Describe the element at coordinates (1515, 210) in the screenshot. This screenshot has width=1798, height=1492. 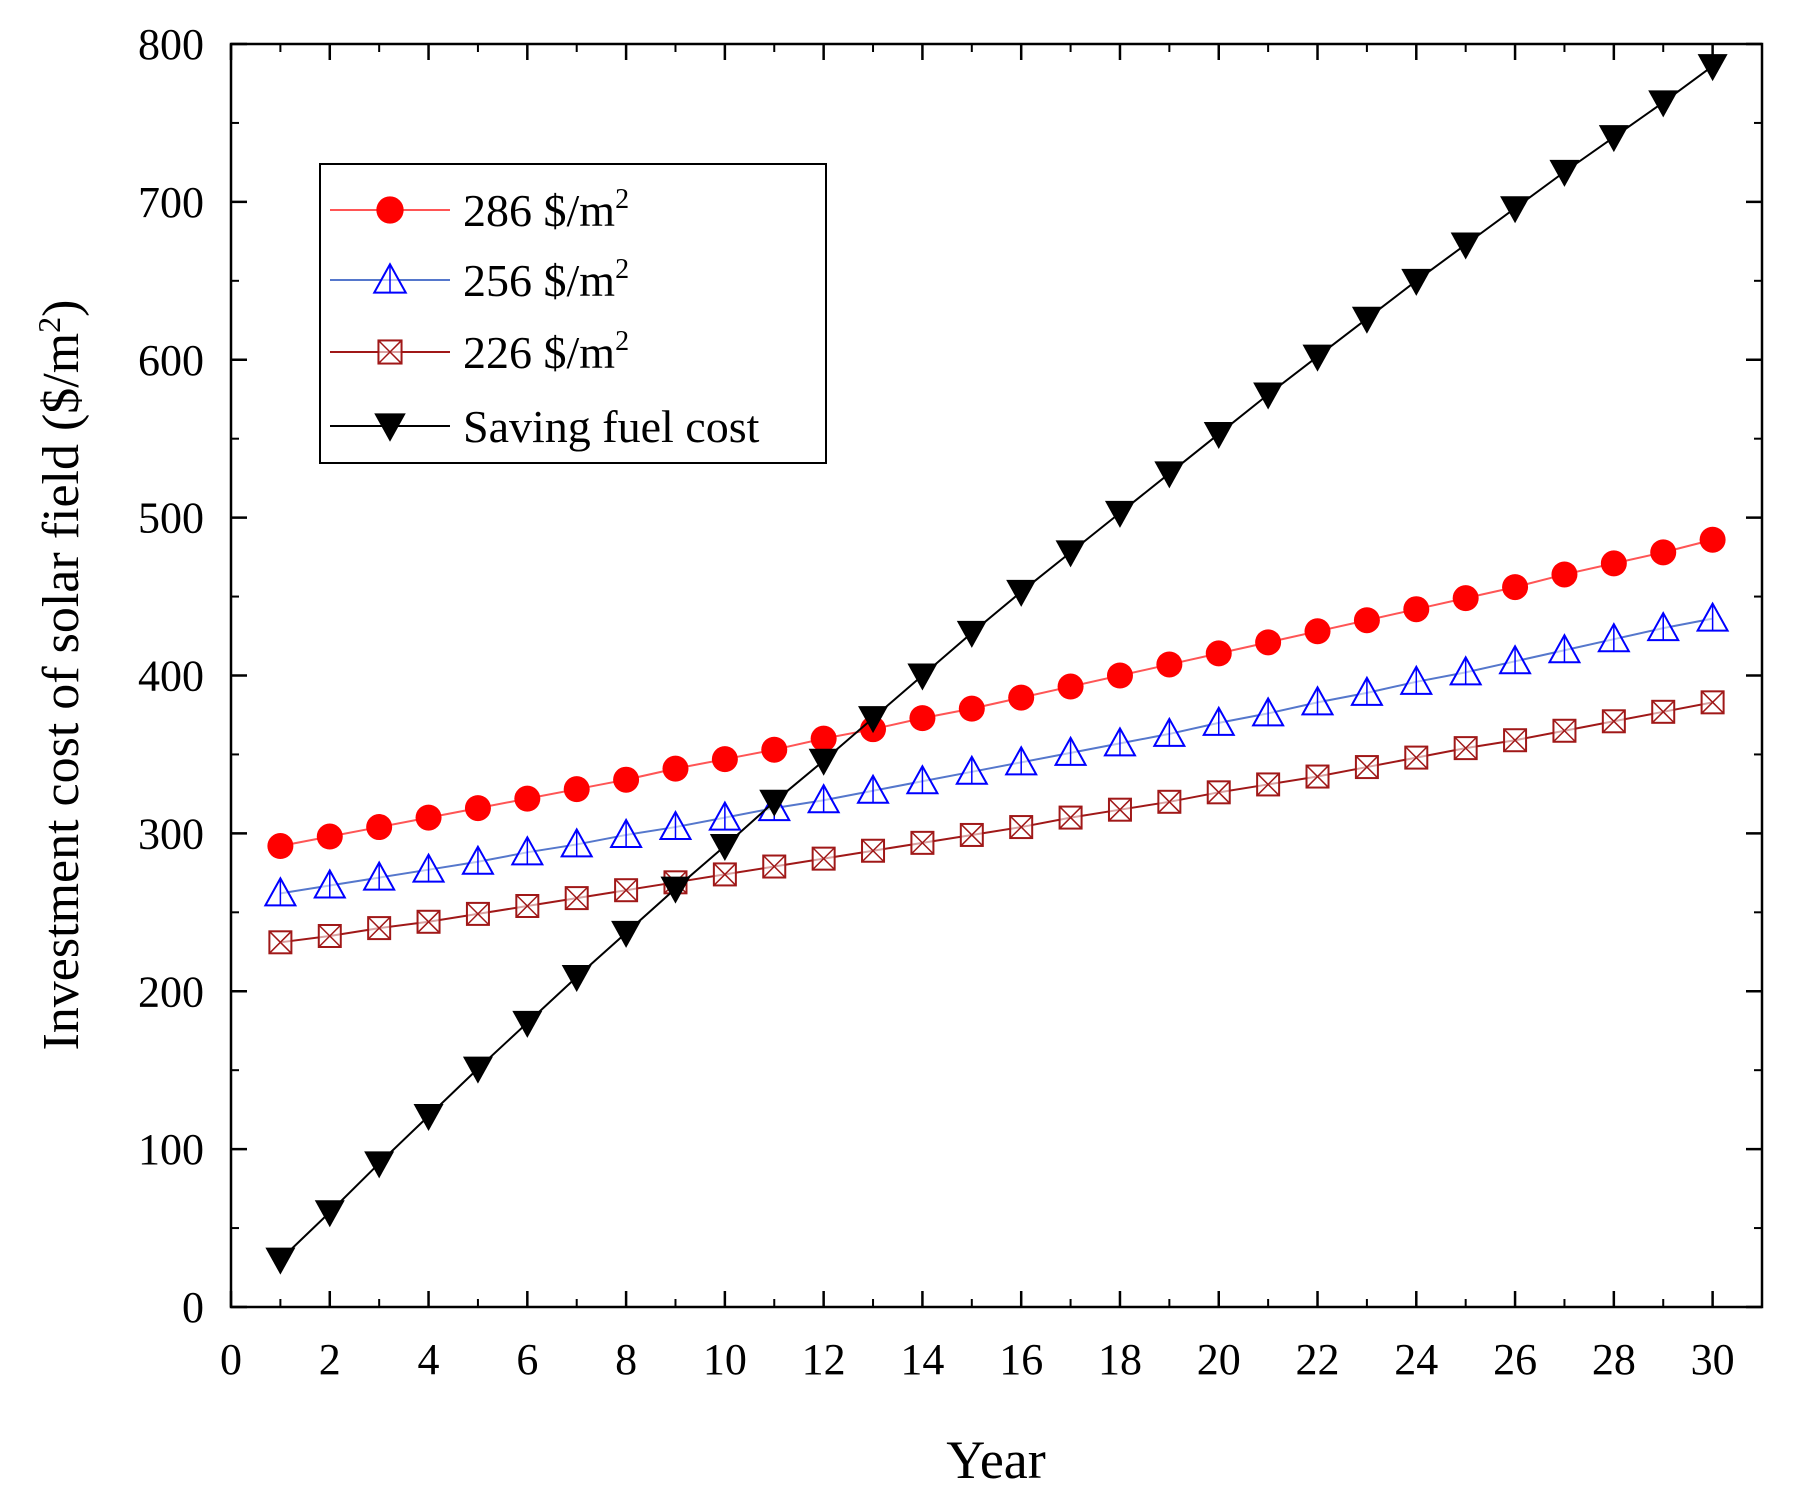
I see `series-3-point-26-shape` at that location.